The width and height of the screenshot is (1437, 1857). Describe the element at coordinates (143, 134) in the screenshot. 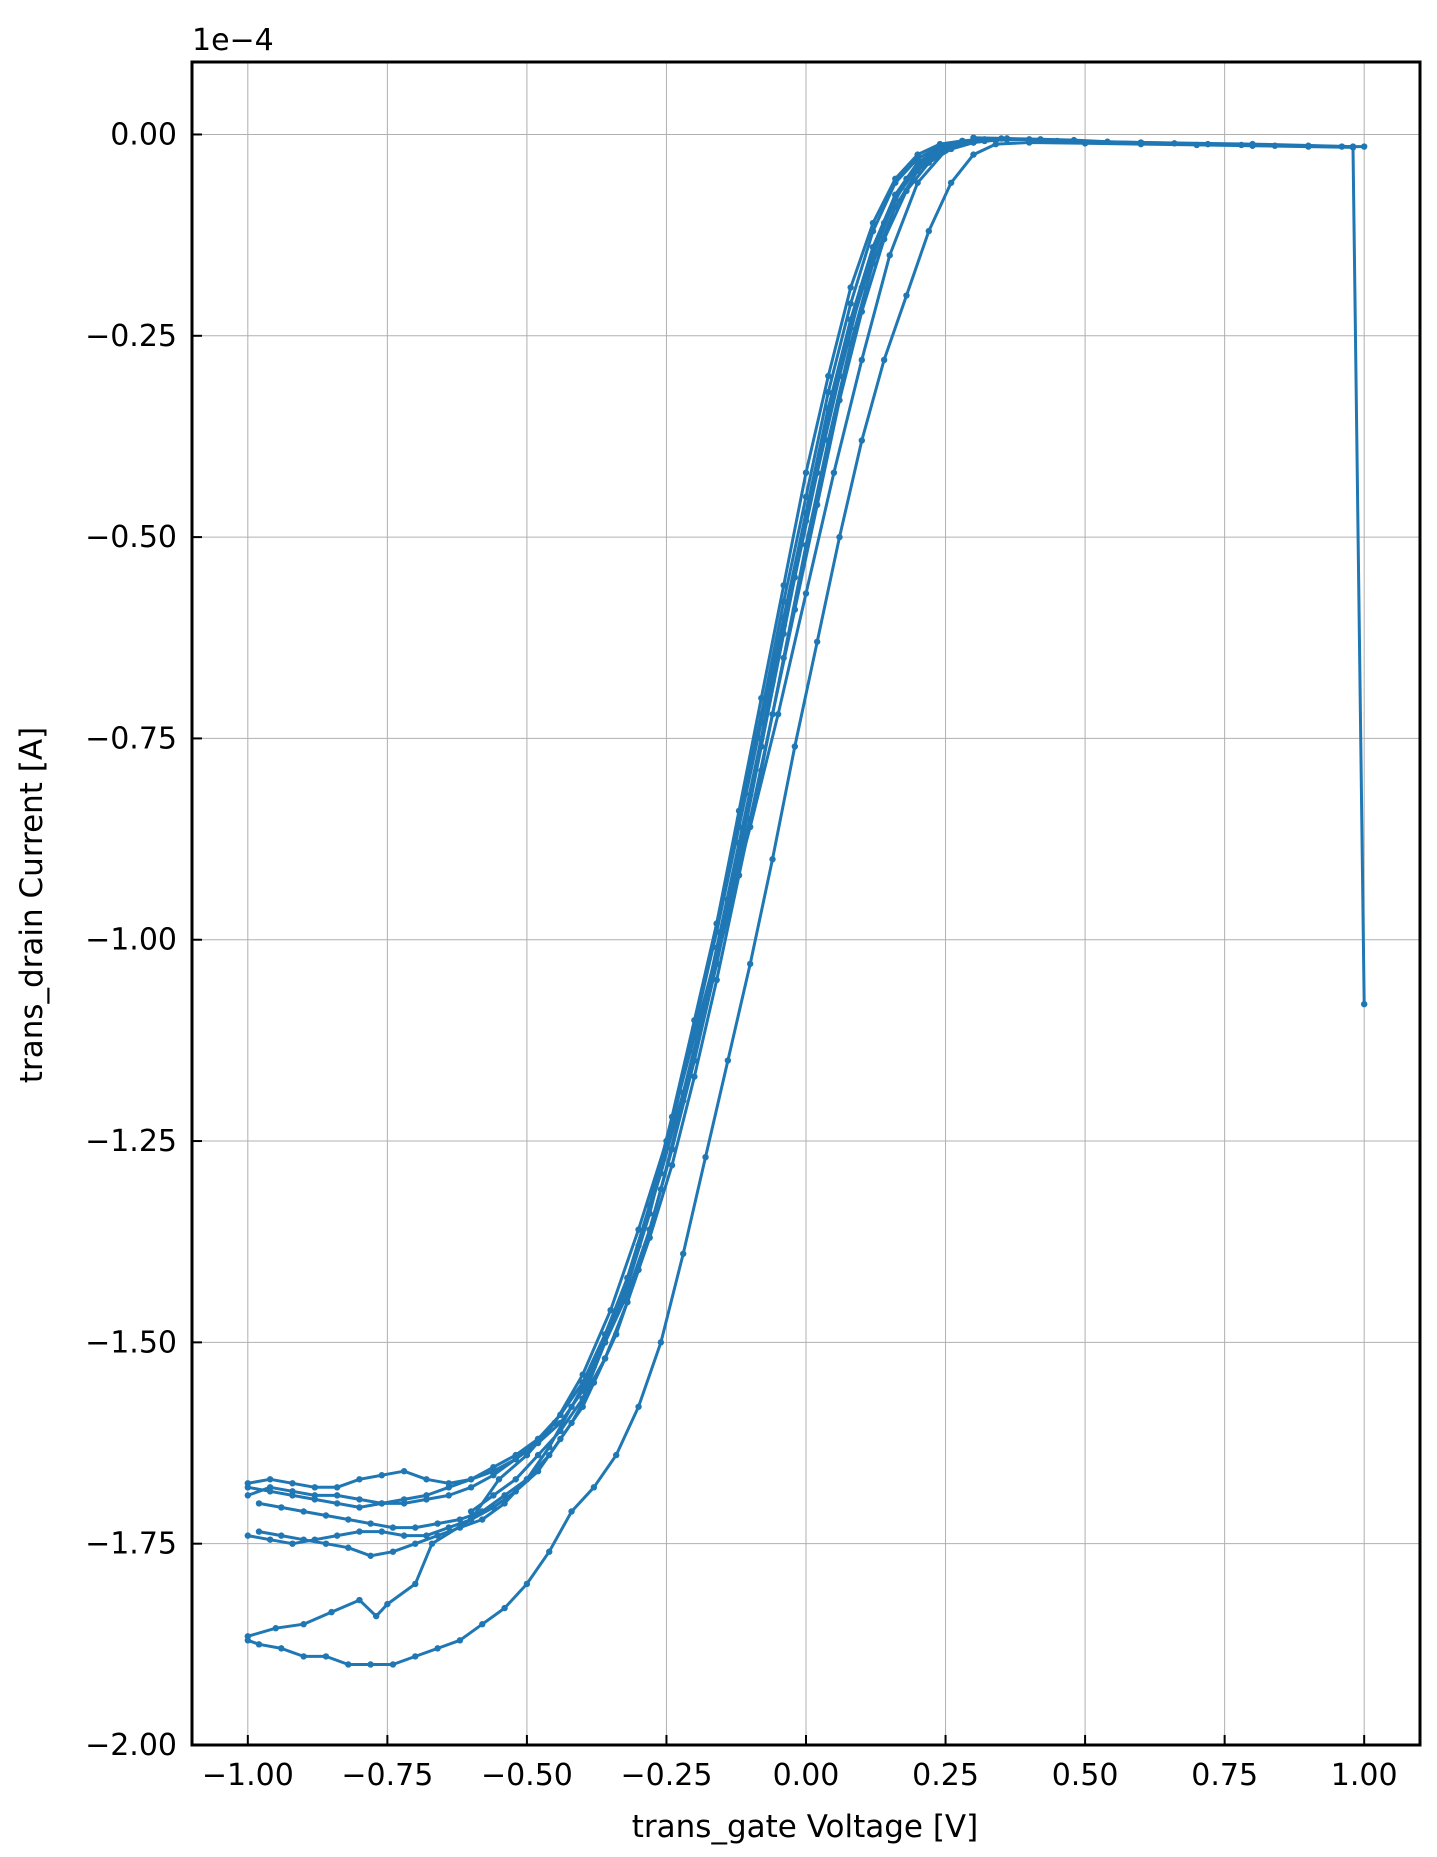

I see `y-tick-label: 0.00` at that location.